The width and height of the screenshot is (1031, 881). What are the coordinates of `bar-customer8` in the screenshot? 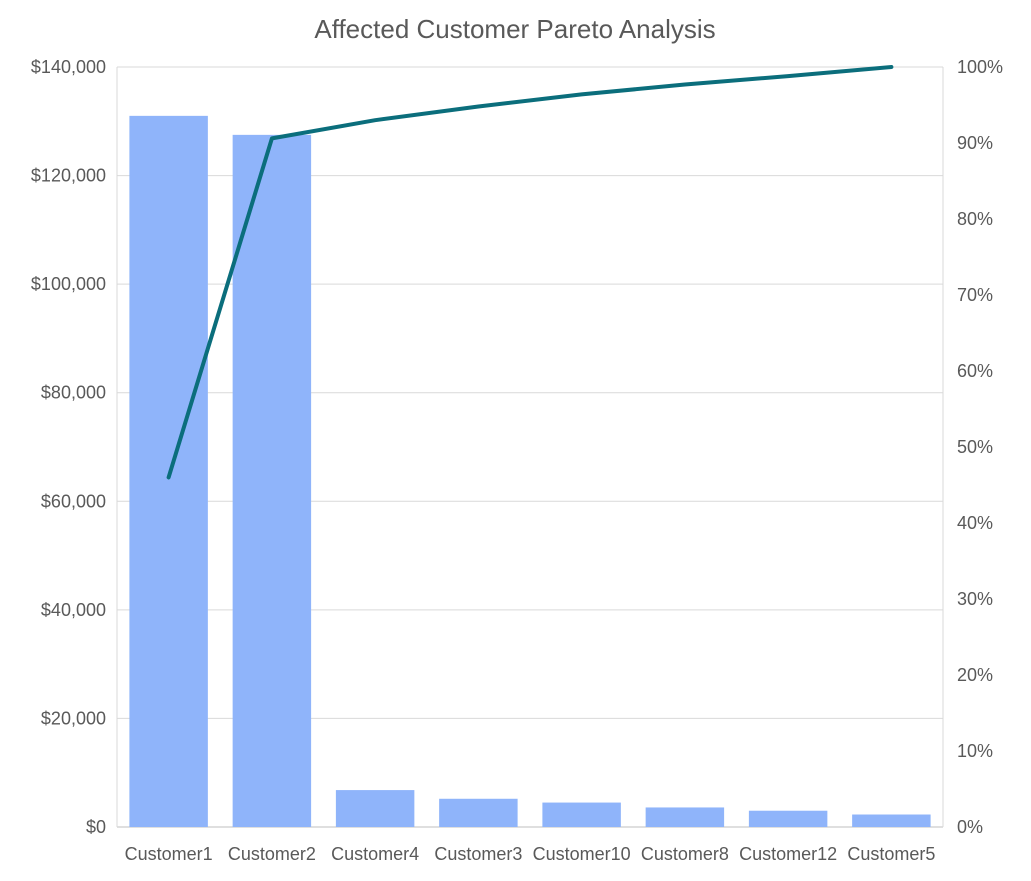 It's located at (685, 817).